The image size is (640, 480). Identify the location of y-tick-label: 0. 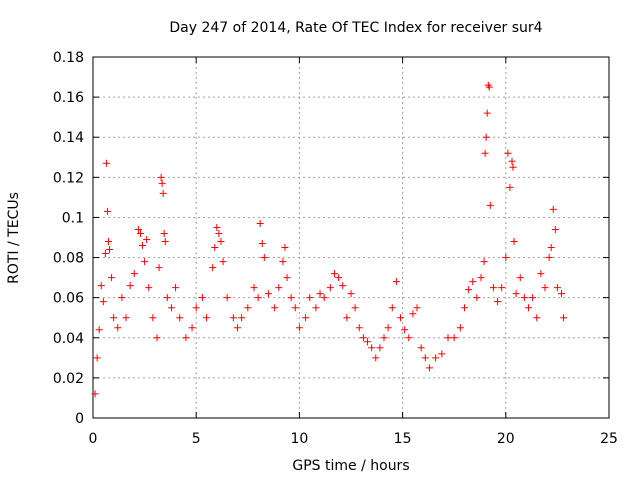
(79, 419).